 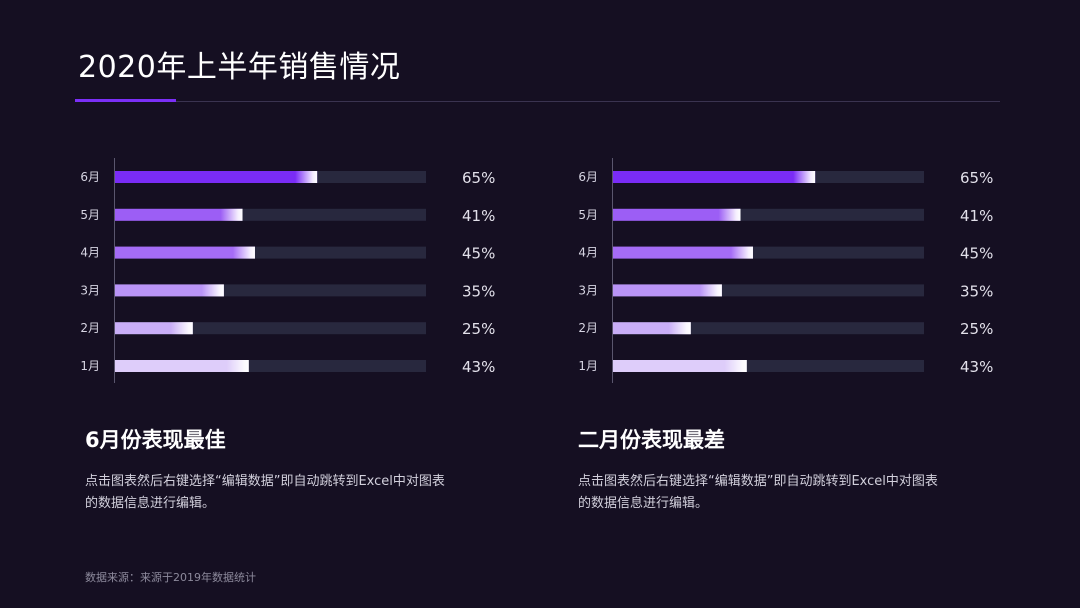 I want to click on right-bar-chart: 6月 65% 5月 41% 4月 45% 3月 35% 2月 25% 1月 43%, so click(x=785, y=270).